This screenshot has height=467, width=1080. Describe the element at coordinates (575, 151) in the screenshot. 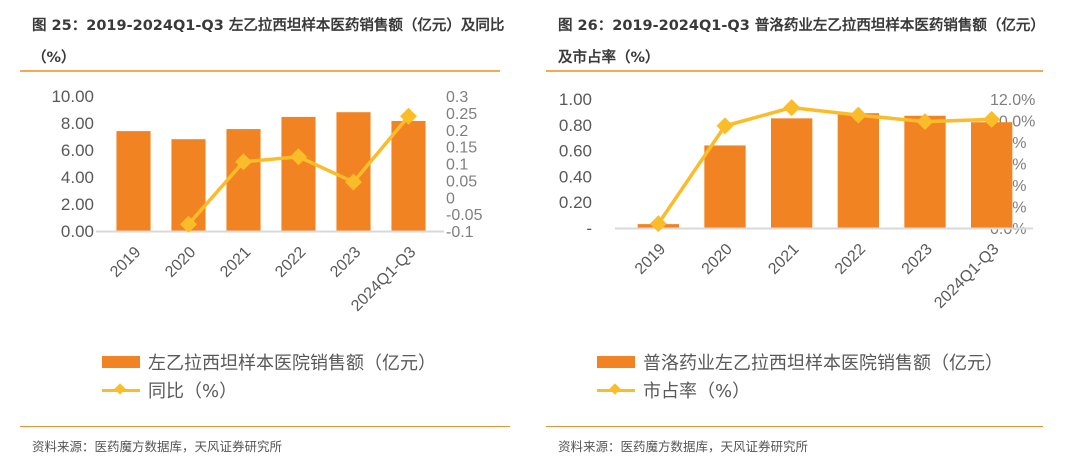

I see `y-axis-left-tick-label: 0.60` at that location.